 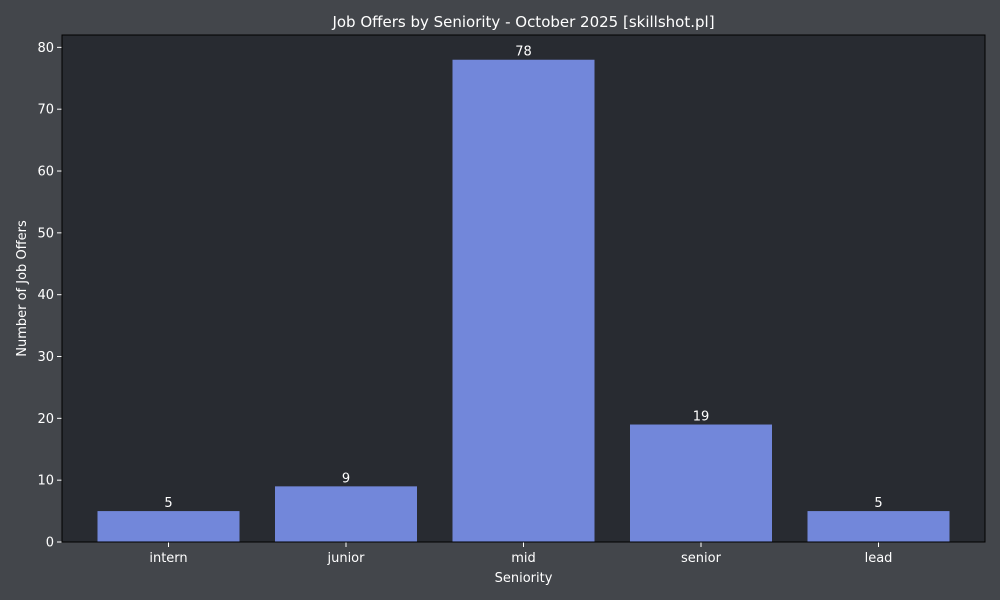 What do you see at coordinates (168, 558) in the screenshot?
I see `x-tick-label-intern: intern` at bounding box center [168, 558].